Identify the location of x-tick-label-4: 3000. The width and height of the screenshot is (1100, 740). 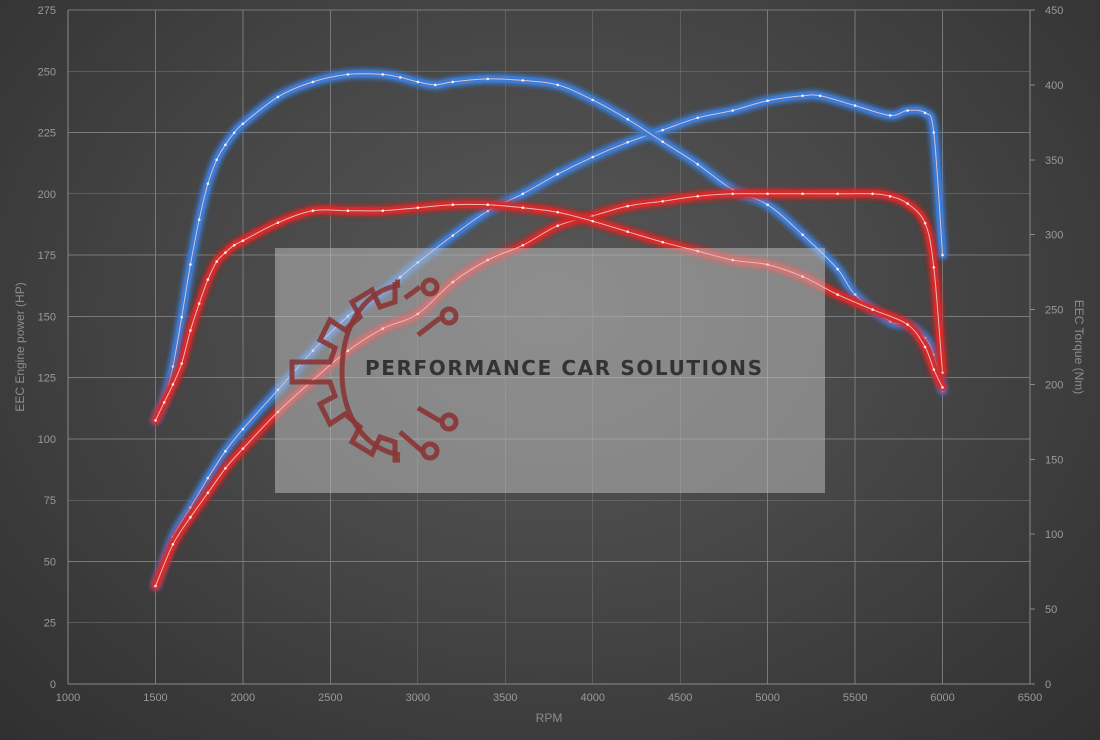
(418, 698).